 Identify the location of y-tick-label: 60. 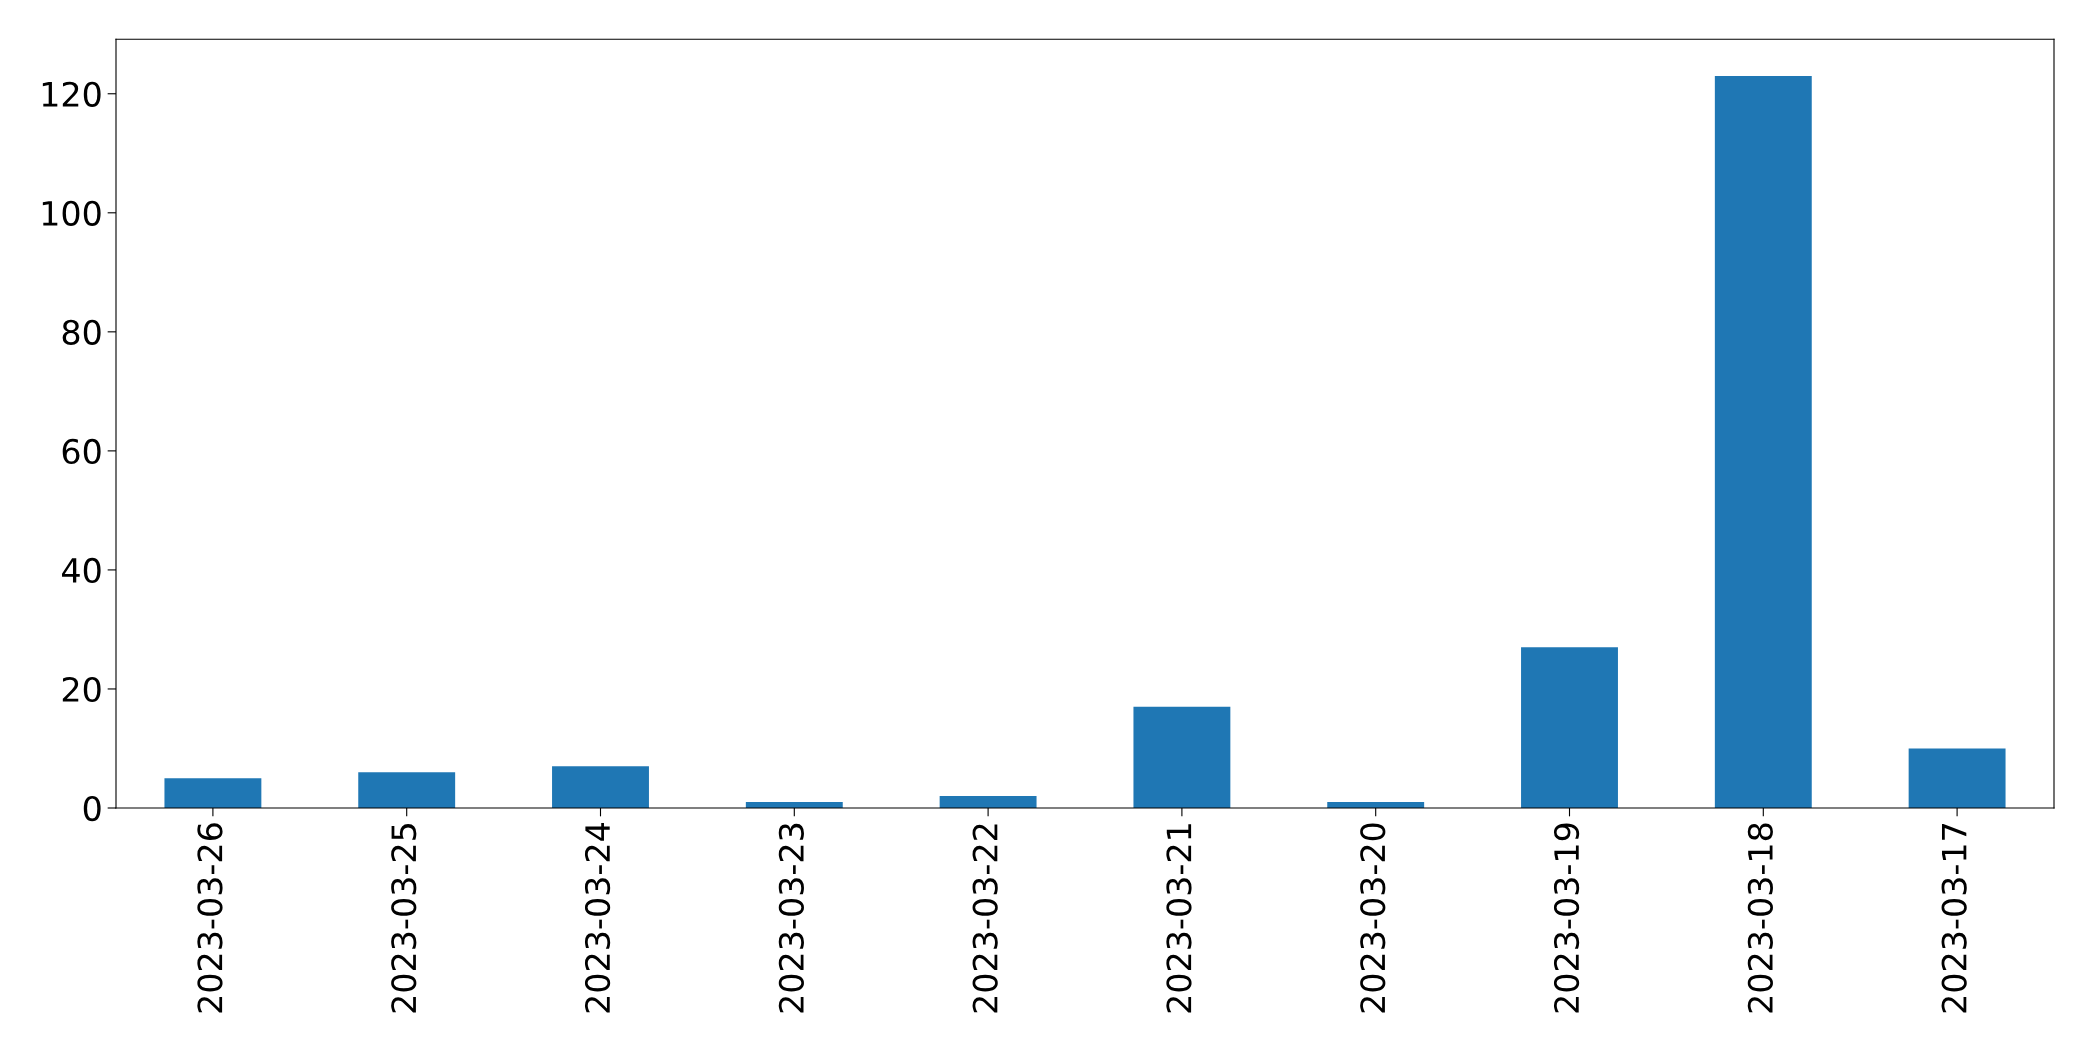
(81, 451).